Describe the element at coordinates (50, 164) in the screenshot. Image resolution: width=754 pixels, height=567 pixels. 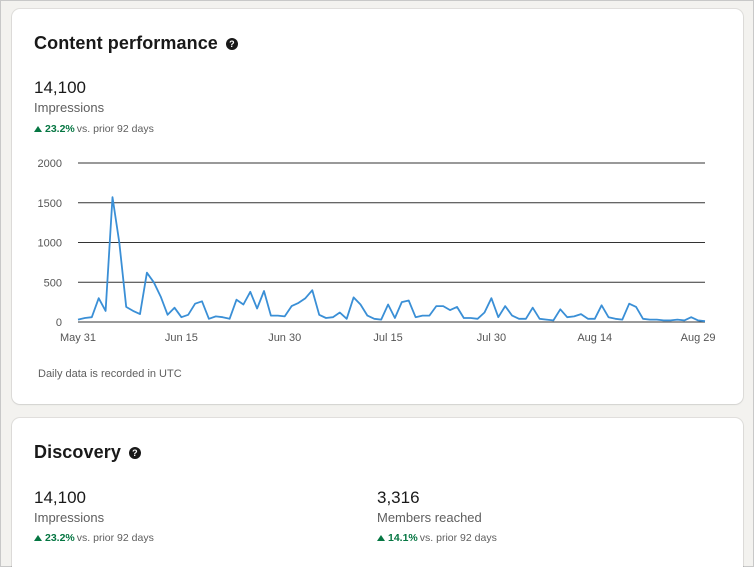
I see `y-tick-label: 2000` at that location.